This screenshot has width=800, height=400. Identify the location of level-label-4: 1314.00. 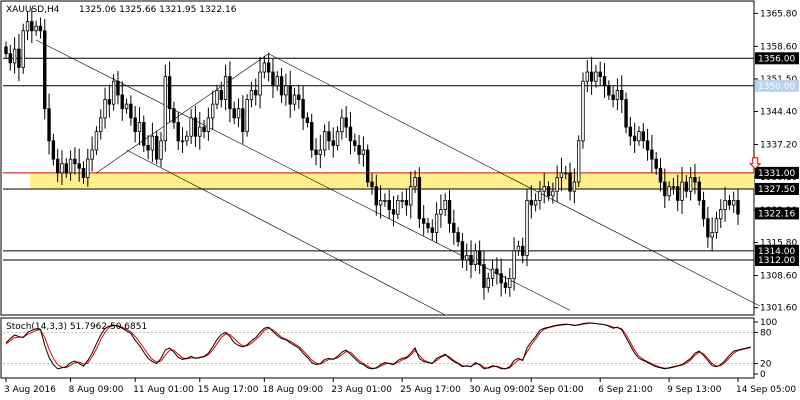
(776, 252).